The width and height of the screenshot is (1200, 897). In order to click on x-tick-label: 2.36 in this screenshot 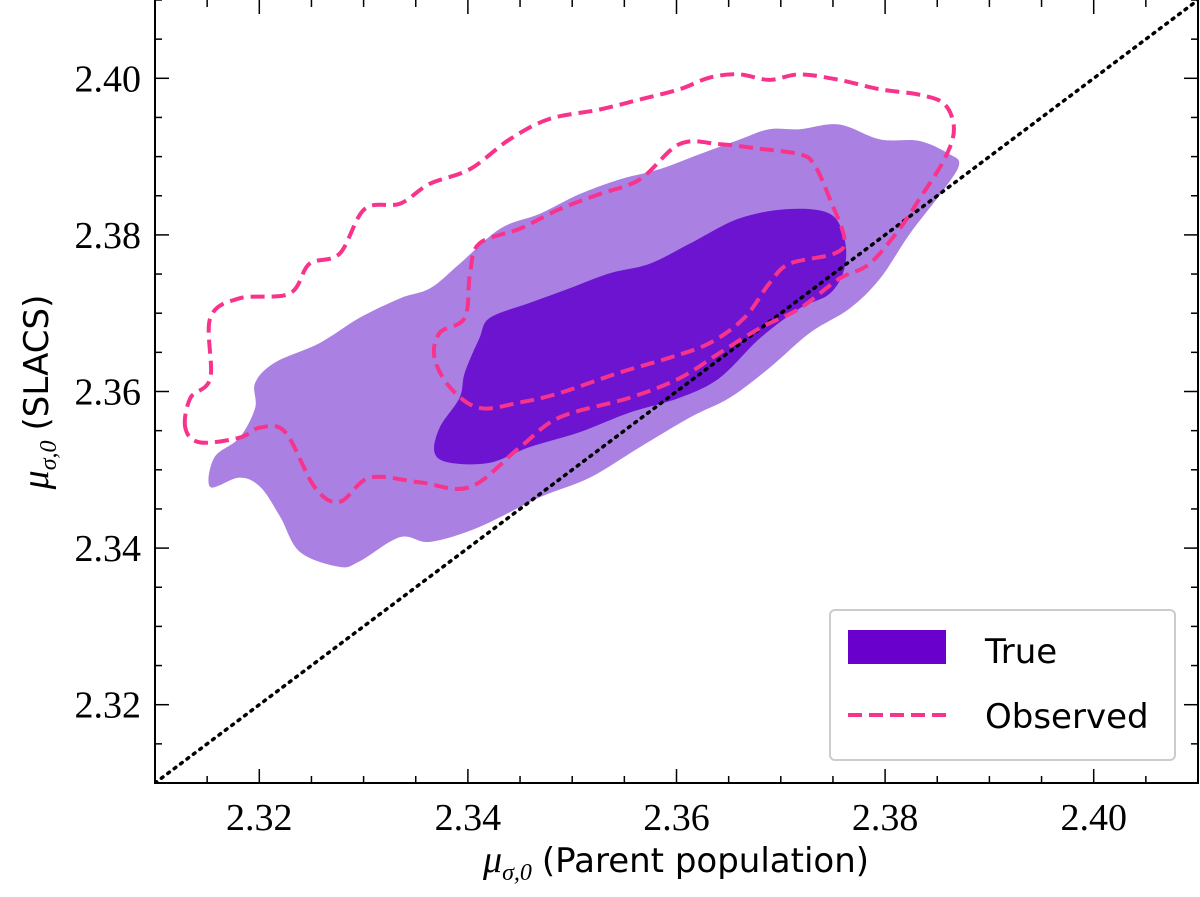, I will do `click(676, 818)`.